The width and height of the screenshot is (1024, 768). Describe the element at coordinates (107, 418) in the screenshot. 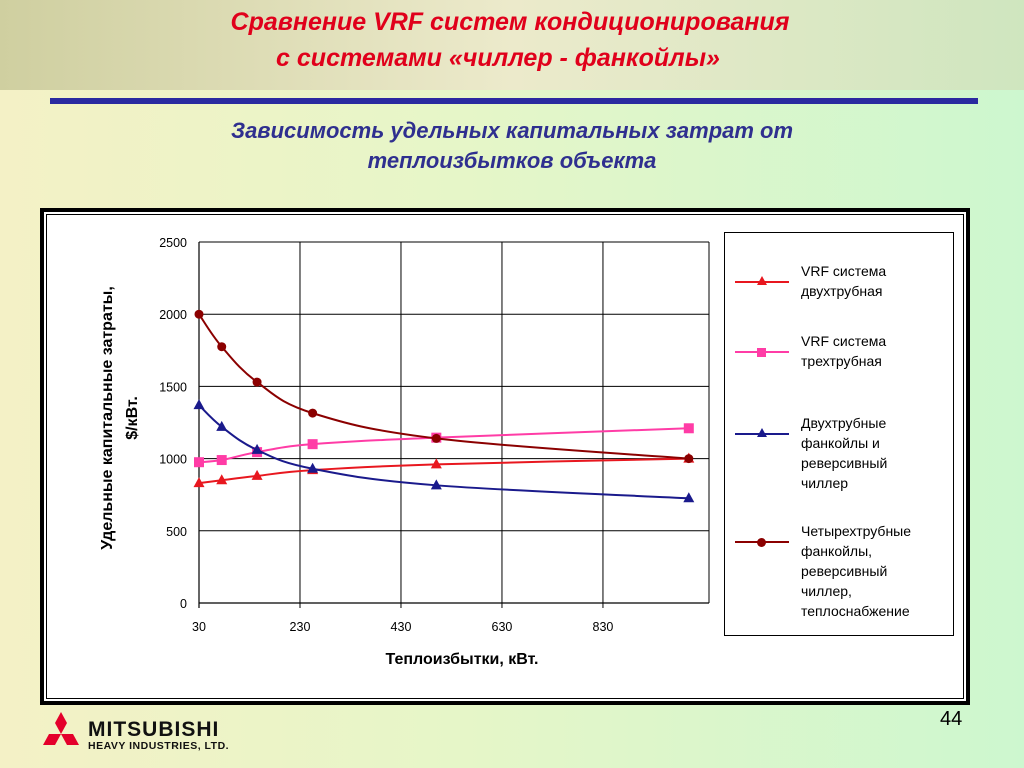

I see `y-axis-label-line1: Удельные капитальные затраты,` at that location.